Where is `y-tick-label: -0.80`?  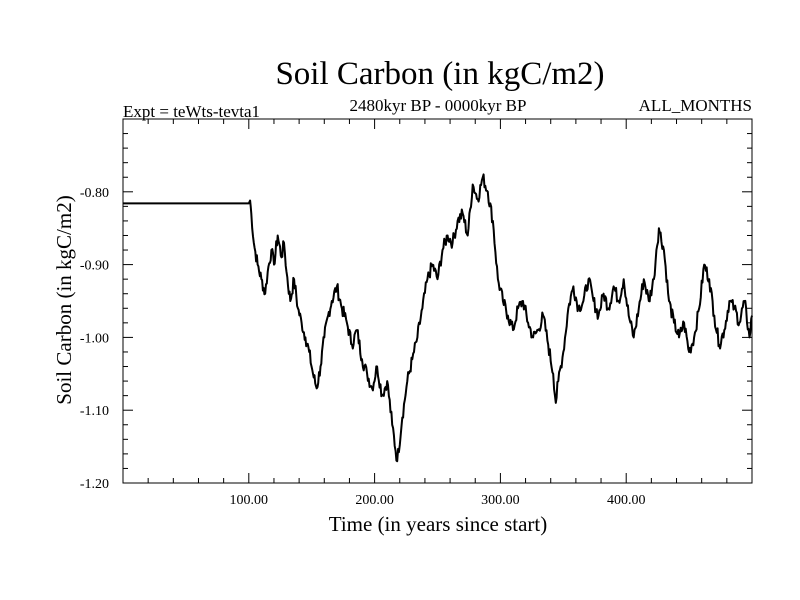 y-tick-label: -0.80 is located at coordinates (94, 193).